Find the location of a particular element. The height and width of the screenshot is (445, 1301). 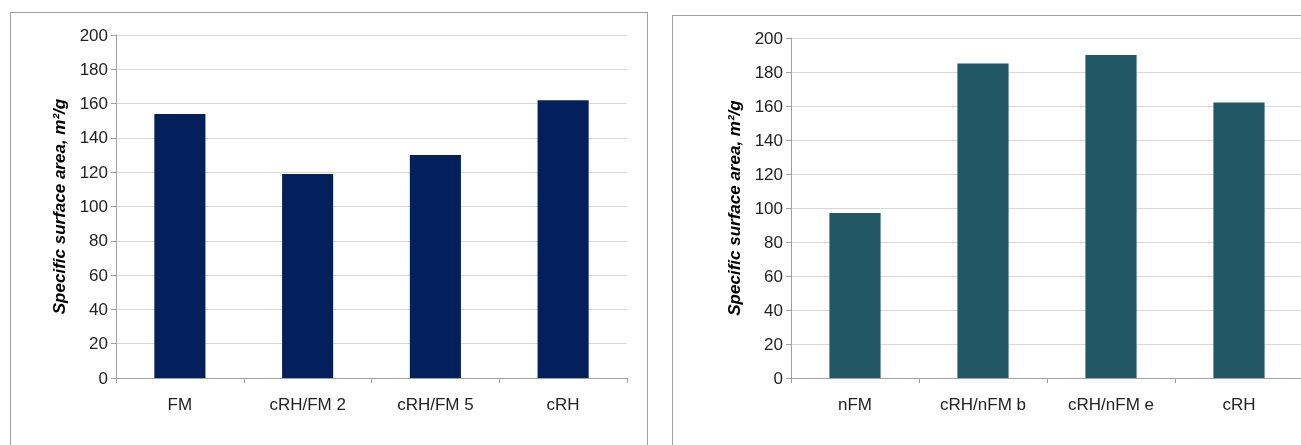

x-tick-label: cRH/nFM b is located at coordinates (983, 404).